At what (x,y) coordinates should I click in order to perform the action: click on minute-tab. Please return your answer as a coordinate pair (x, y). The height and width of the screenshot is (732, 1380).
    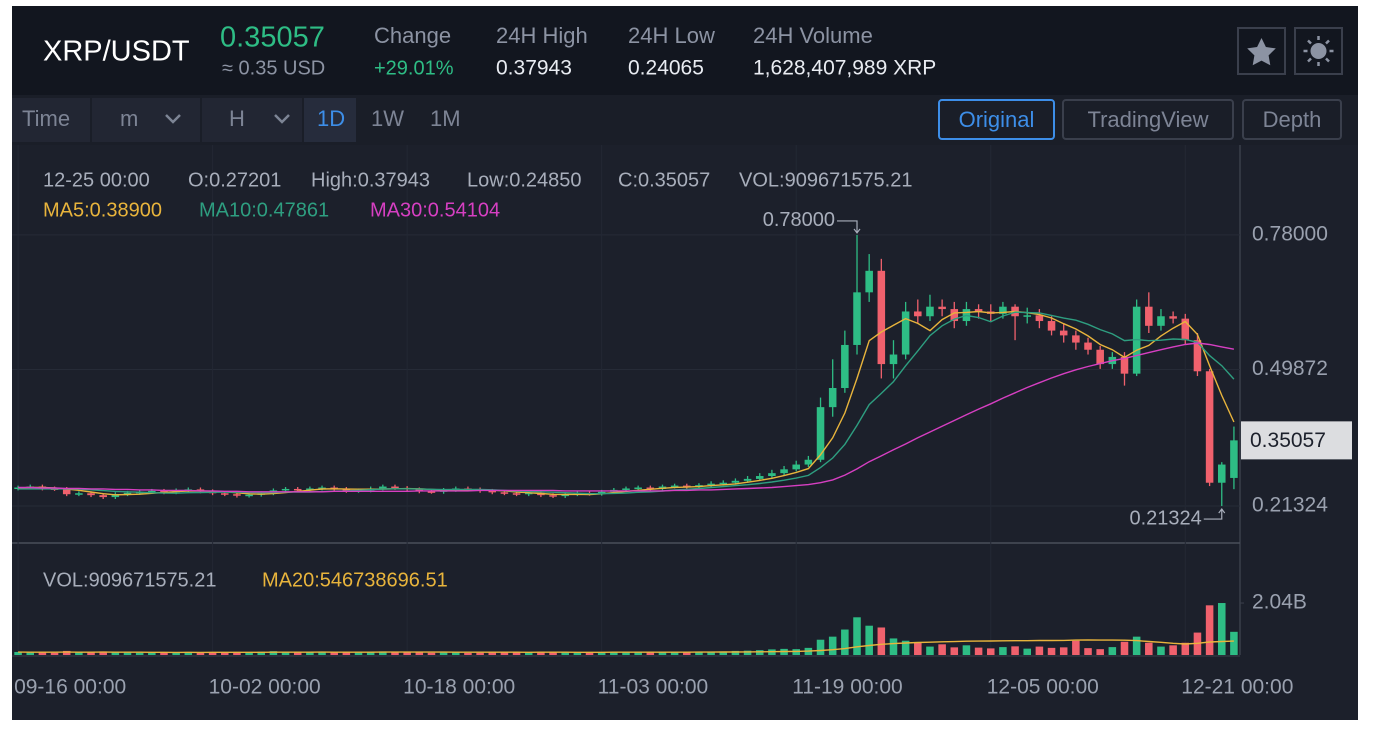
    Looking at the image, I should click on (146, 120).